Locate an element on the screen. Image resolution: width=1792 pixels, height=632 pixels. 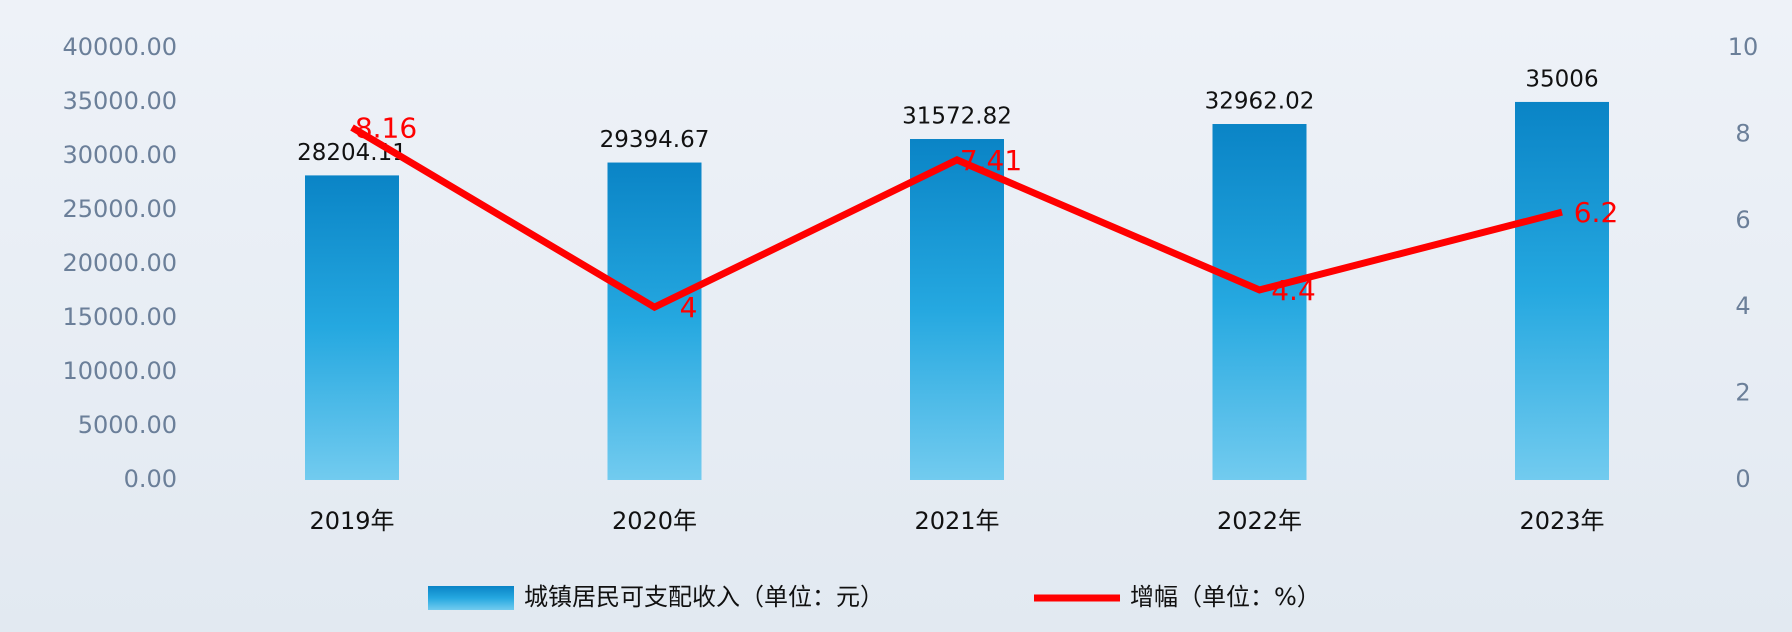
line-value-label: 4.4 is located at coordinates (1293, 290).